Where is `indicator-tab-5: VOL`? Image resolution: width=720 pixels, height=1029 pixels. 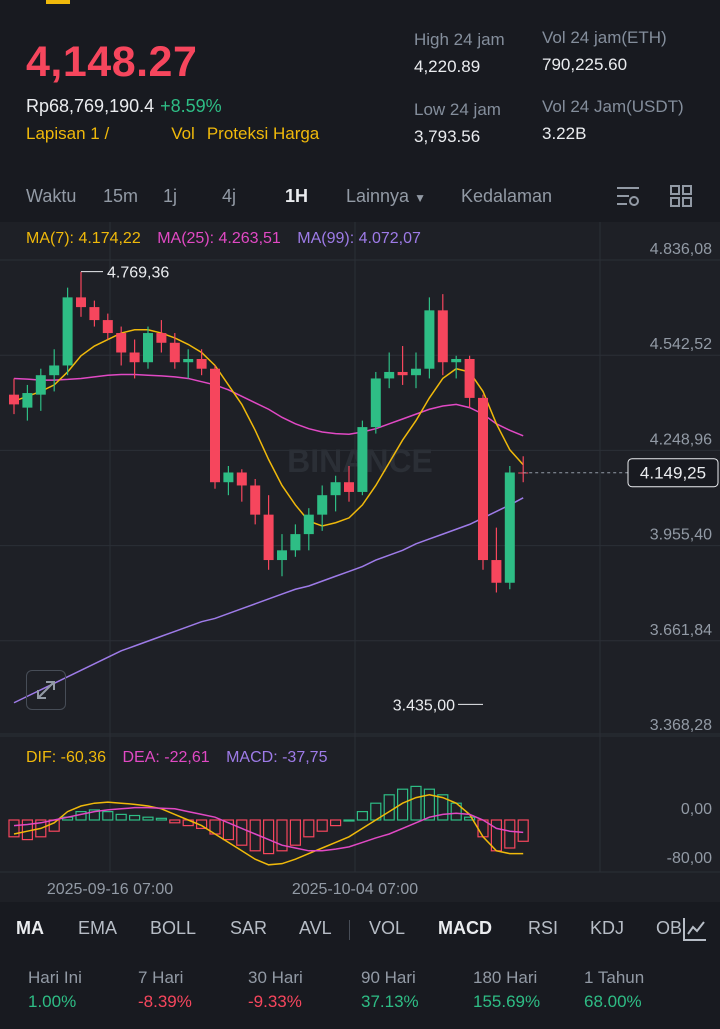
indicator-tab-5: VOL is located at coordinates (387, 928).